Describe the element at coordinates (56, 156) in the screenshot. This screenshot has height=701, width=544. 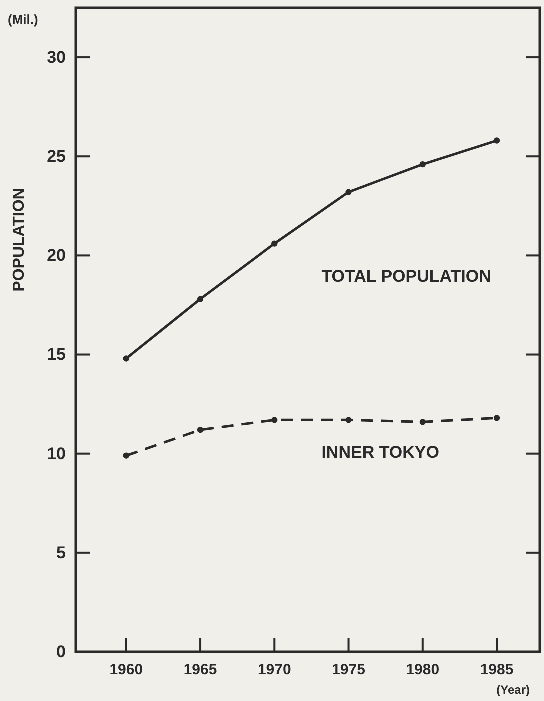
I see `y-tick-label: 25` at that location.